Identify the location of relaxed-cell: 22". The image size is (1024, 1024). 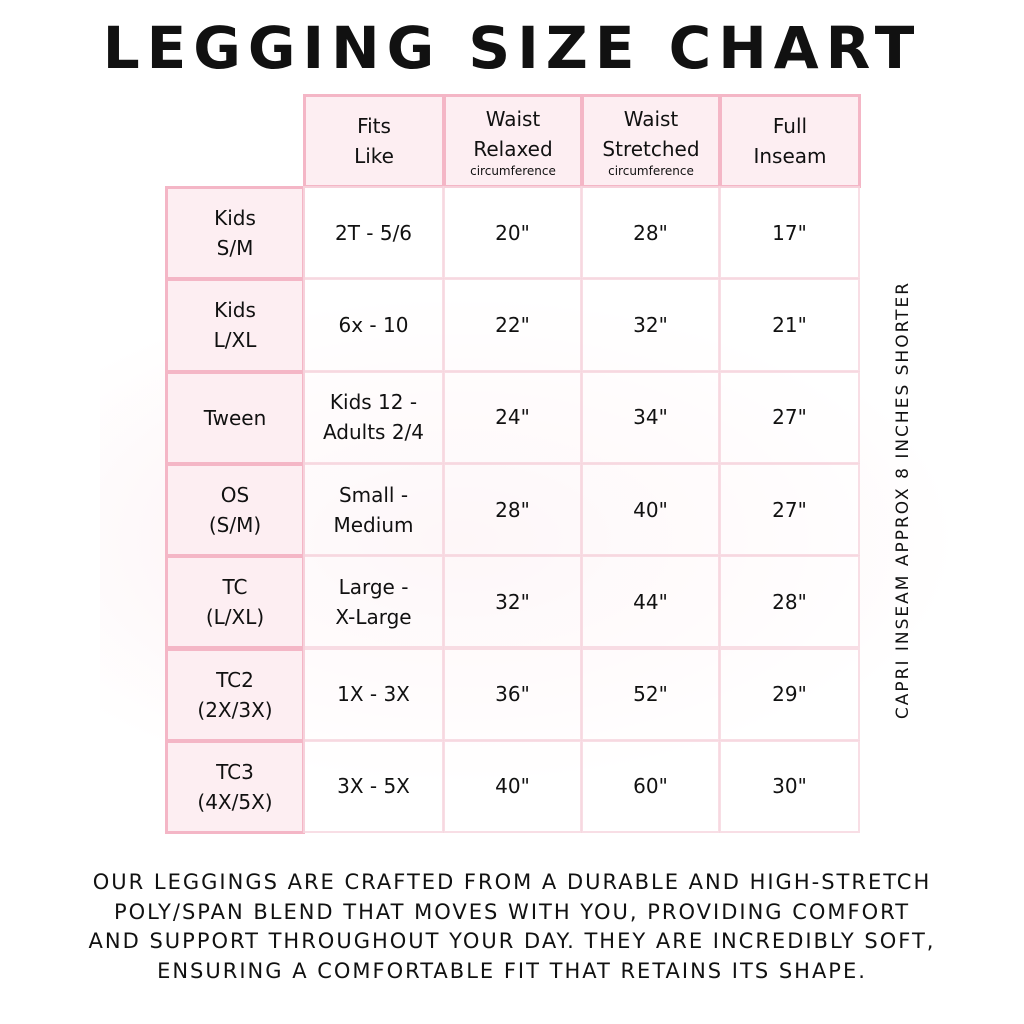
(512, 325).